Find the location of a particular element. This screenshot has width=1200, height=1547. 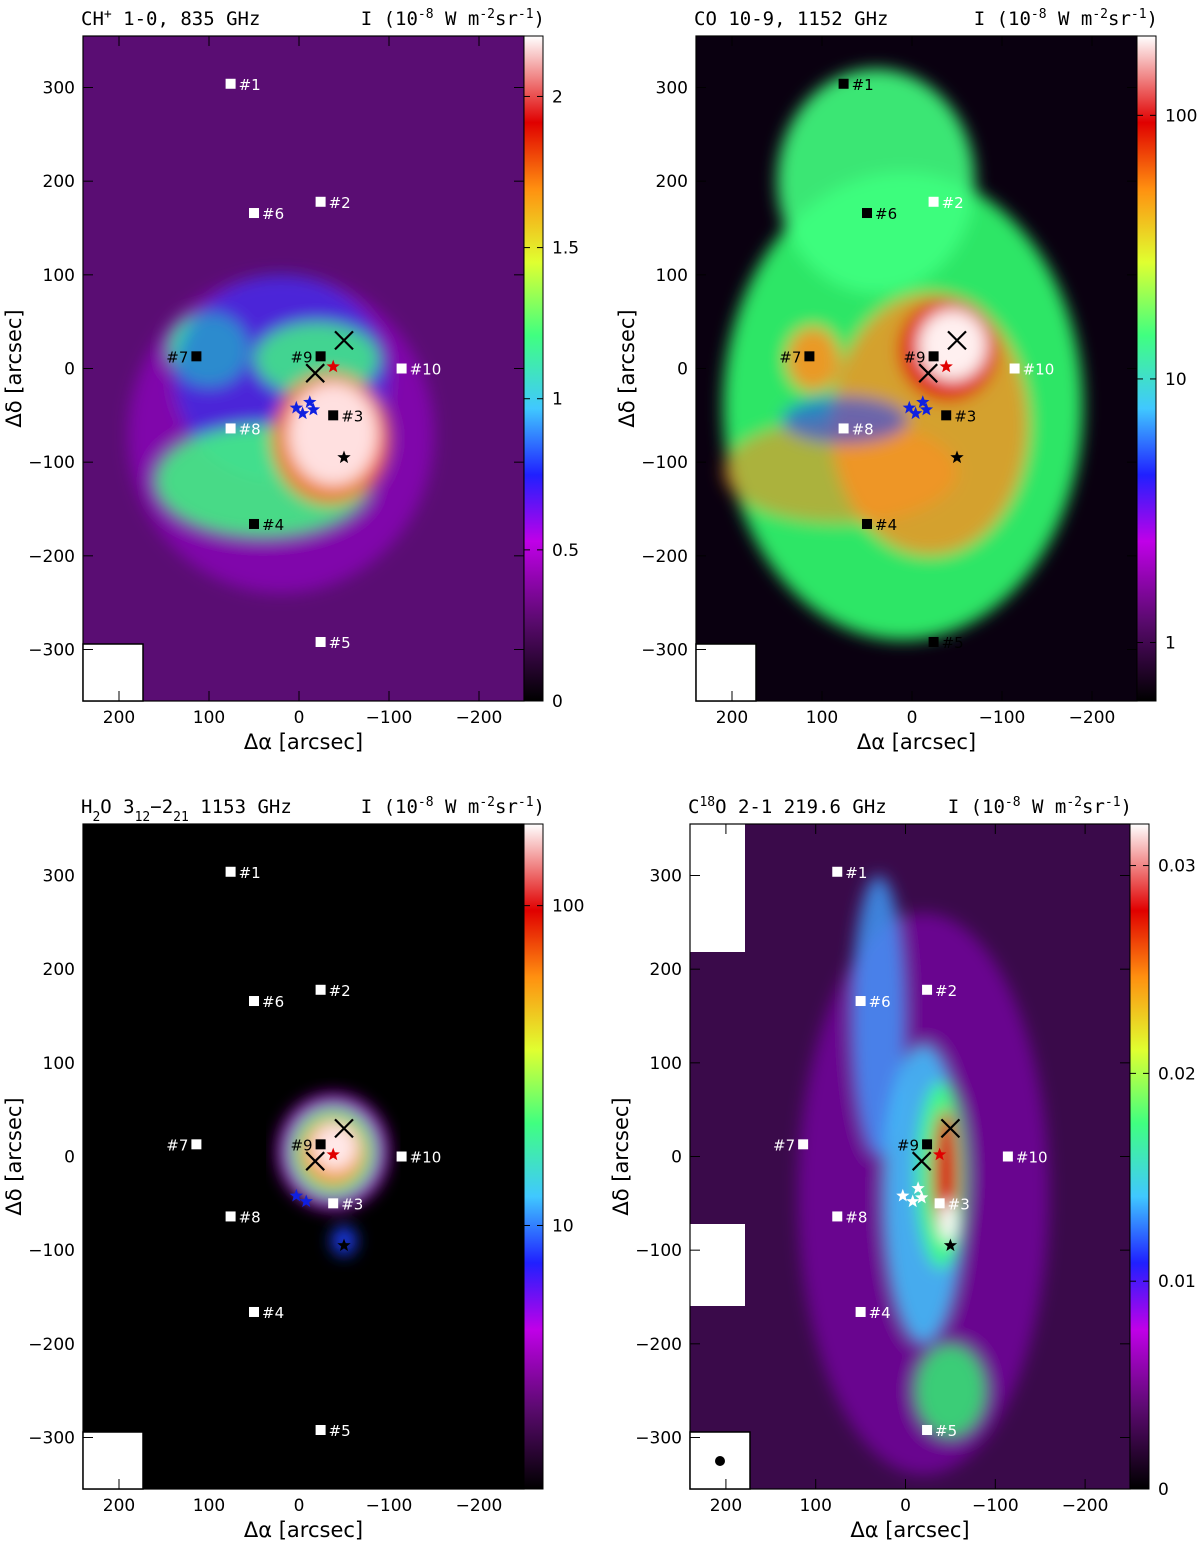

emission-map is located at coordinates (281, 434).